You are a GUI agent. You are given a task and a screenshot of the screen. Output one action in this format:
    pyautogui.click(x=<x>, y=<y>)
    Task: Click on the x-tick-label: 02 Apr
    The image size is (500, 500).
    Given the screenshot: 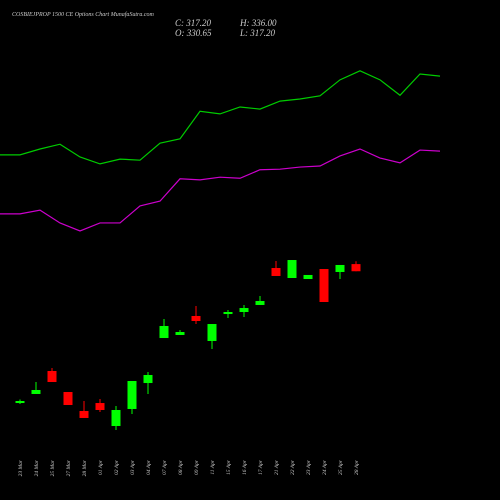 What is the action you would take?
    pyautogui.click(x=117, y=467)
    